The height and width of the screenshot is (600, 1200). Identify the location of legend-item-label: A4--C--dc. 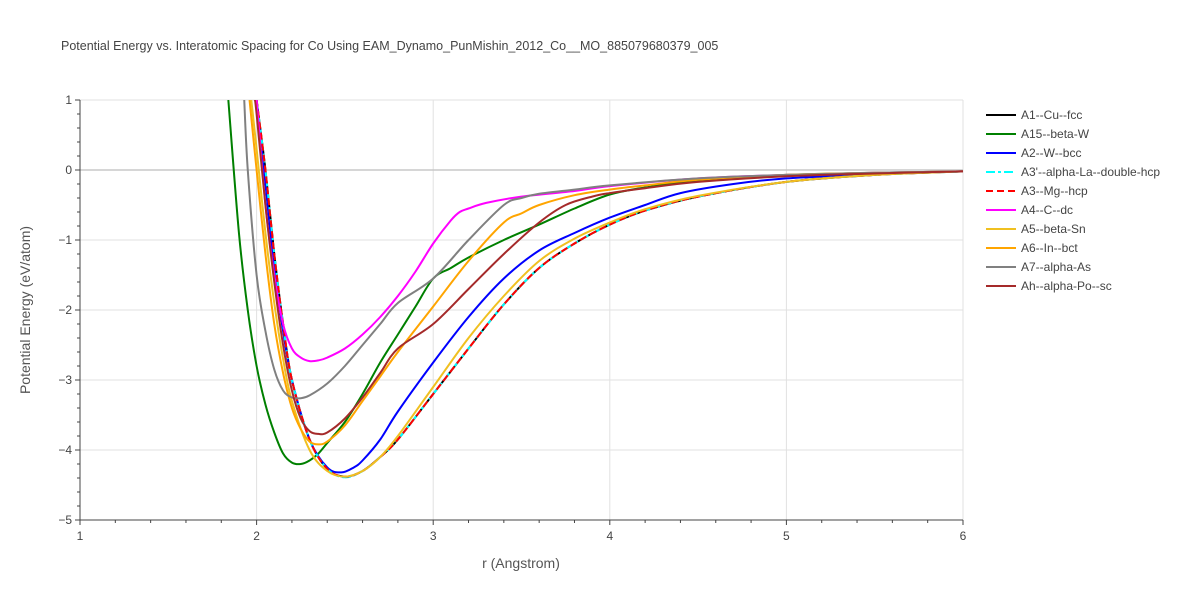
(1047, 210).